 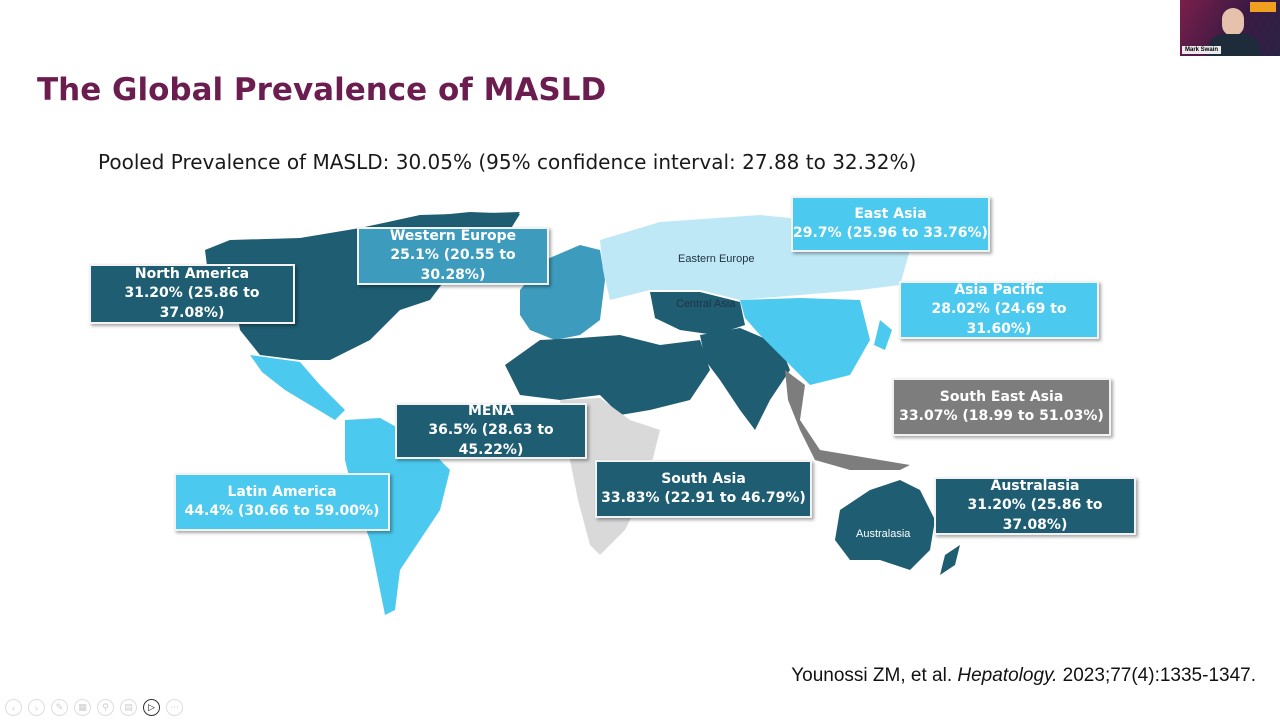 What do you see at coordinates (94, 707) in the screenshot?
I see `presentation-toolbar: ‹ › ✎ ▦ ⚲ ▤ ▷ ⋯` at bounding box center [94, 707].